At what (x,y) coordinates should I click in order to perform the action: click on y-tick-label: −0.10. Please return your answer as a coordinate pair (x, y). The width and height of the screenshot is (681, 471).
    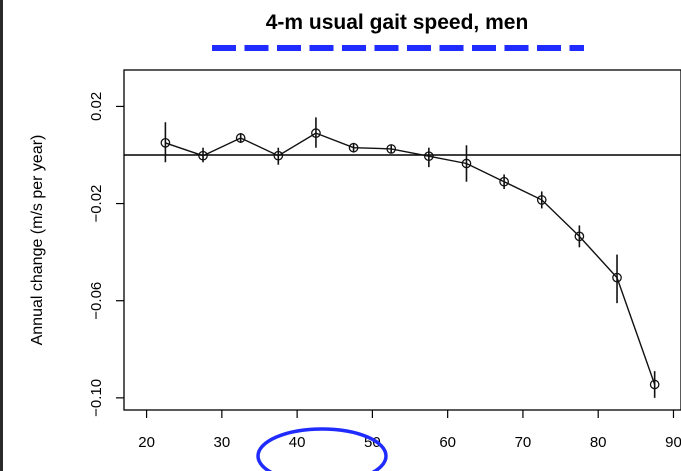
    Looking at the image, I should click on (96, 398).